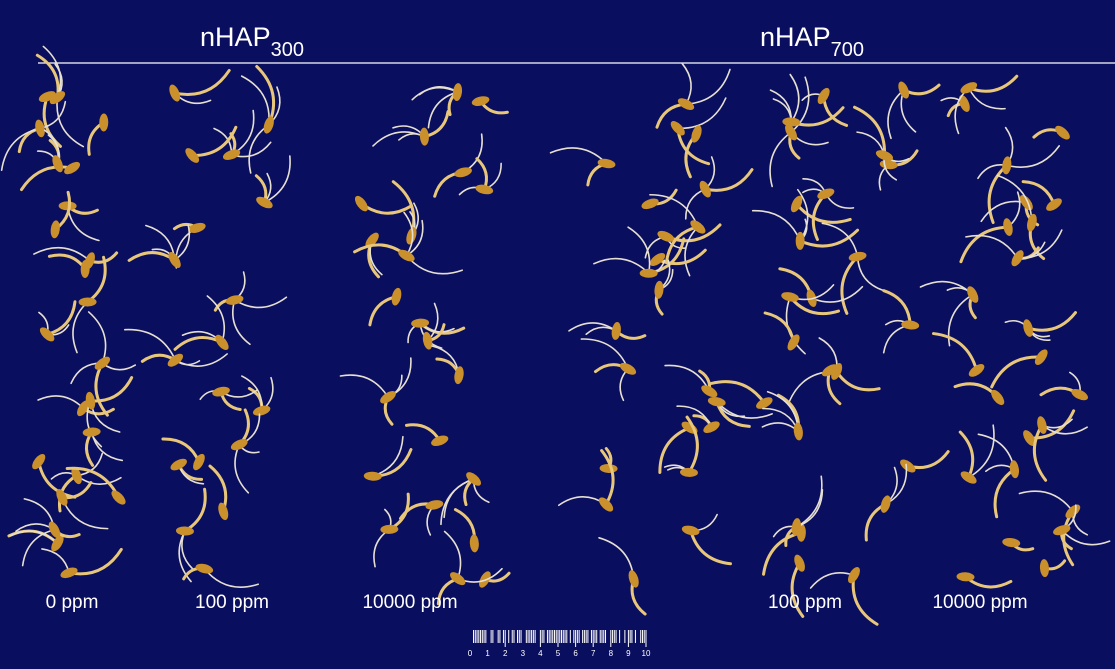 Image resolution: width=1115 pixels, height=669 pixels. I want to click on ruler-label: 5, so click(558, 653).